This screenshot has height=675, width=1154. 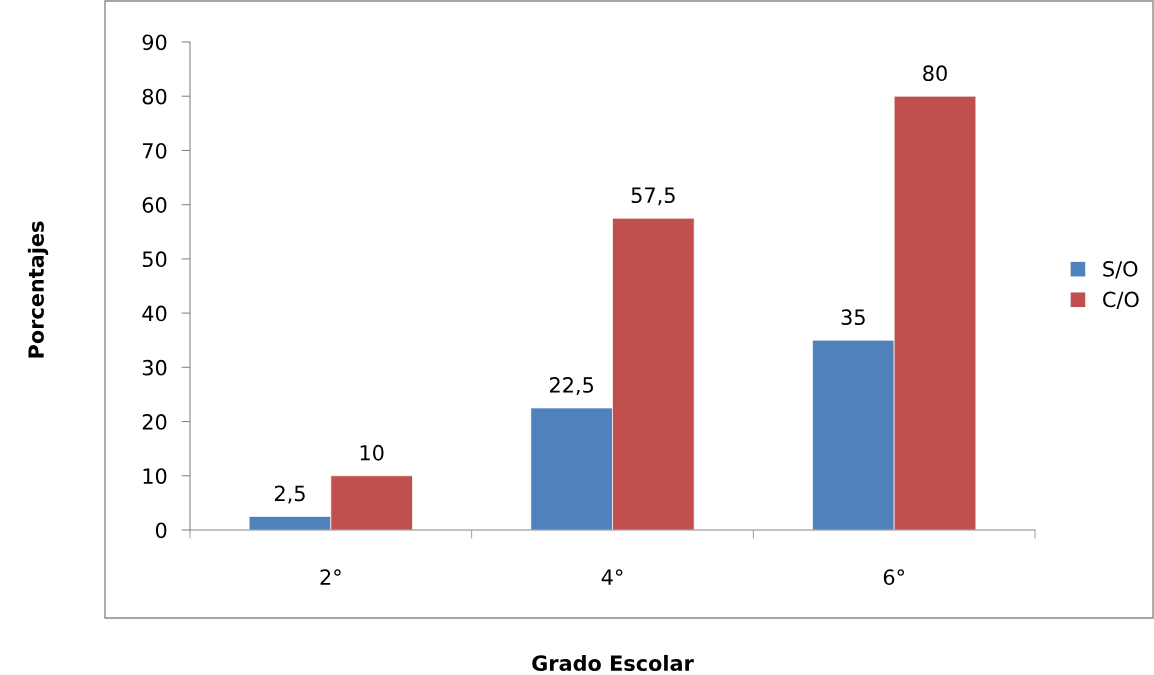 What do you see at coordinates (1120, 270) in the screenshot?
I see `legend-label: S/O` at bounding box center [1120, 270].